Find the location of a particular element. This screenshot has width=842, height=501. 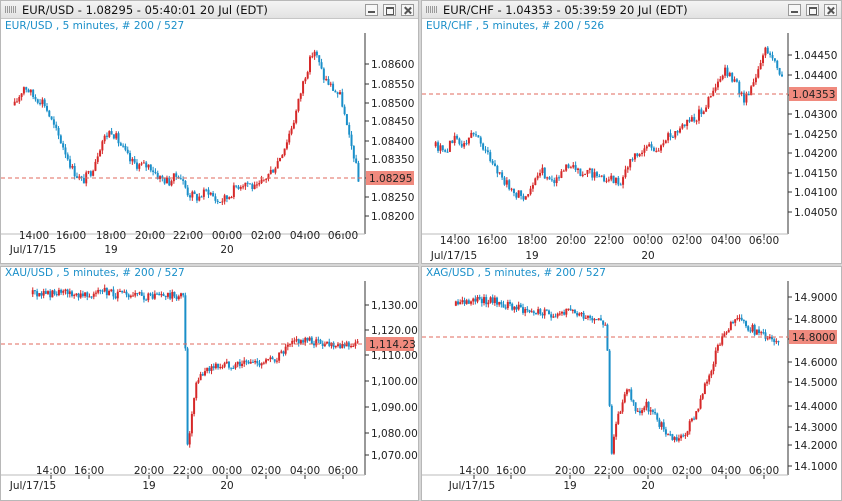

x-time-label: 22:00 is located at coordinates (188, 236).